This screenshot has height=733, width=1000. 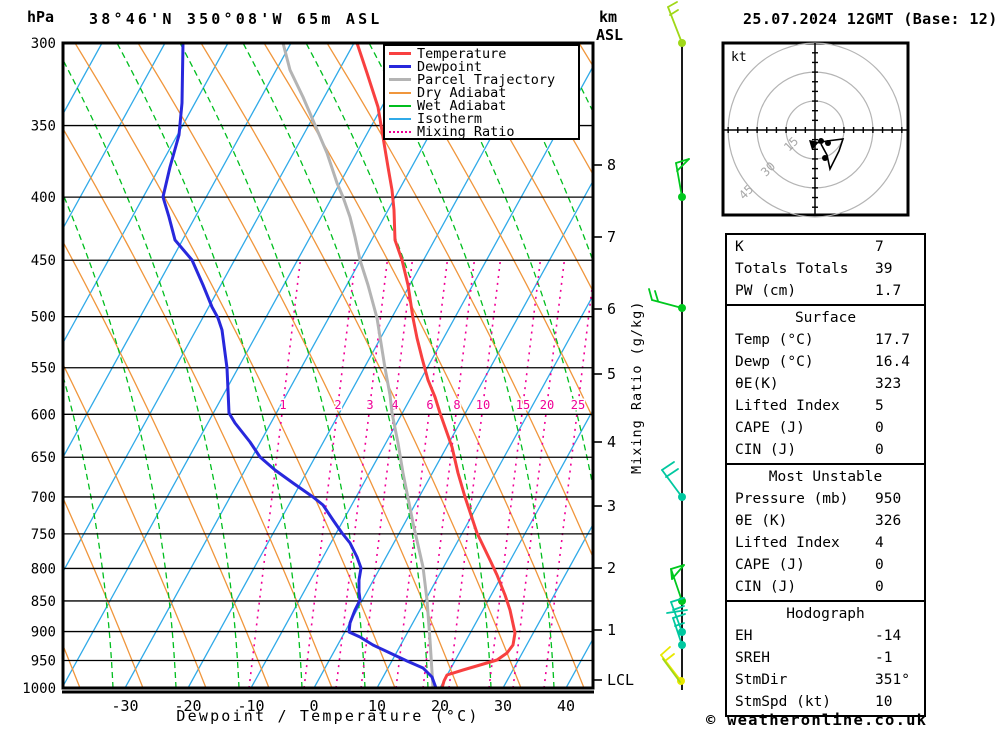 What do you see at coordinates (888, 384) in the screenshot?
I see `stat-row-value: 323` at bounding box center [888, 384].